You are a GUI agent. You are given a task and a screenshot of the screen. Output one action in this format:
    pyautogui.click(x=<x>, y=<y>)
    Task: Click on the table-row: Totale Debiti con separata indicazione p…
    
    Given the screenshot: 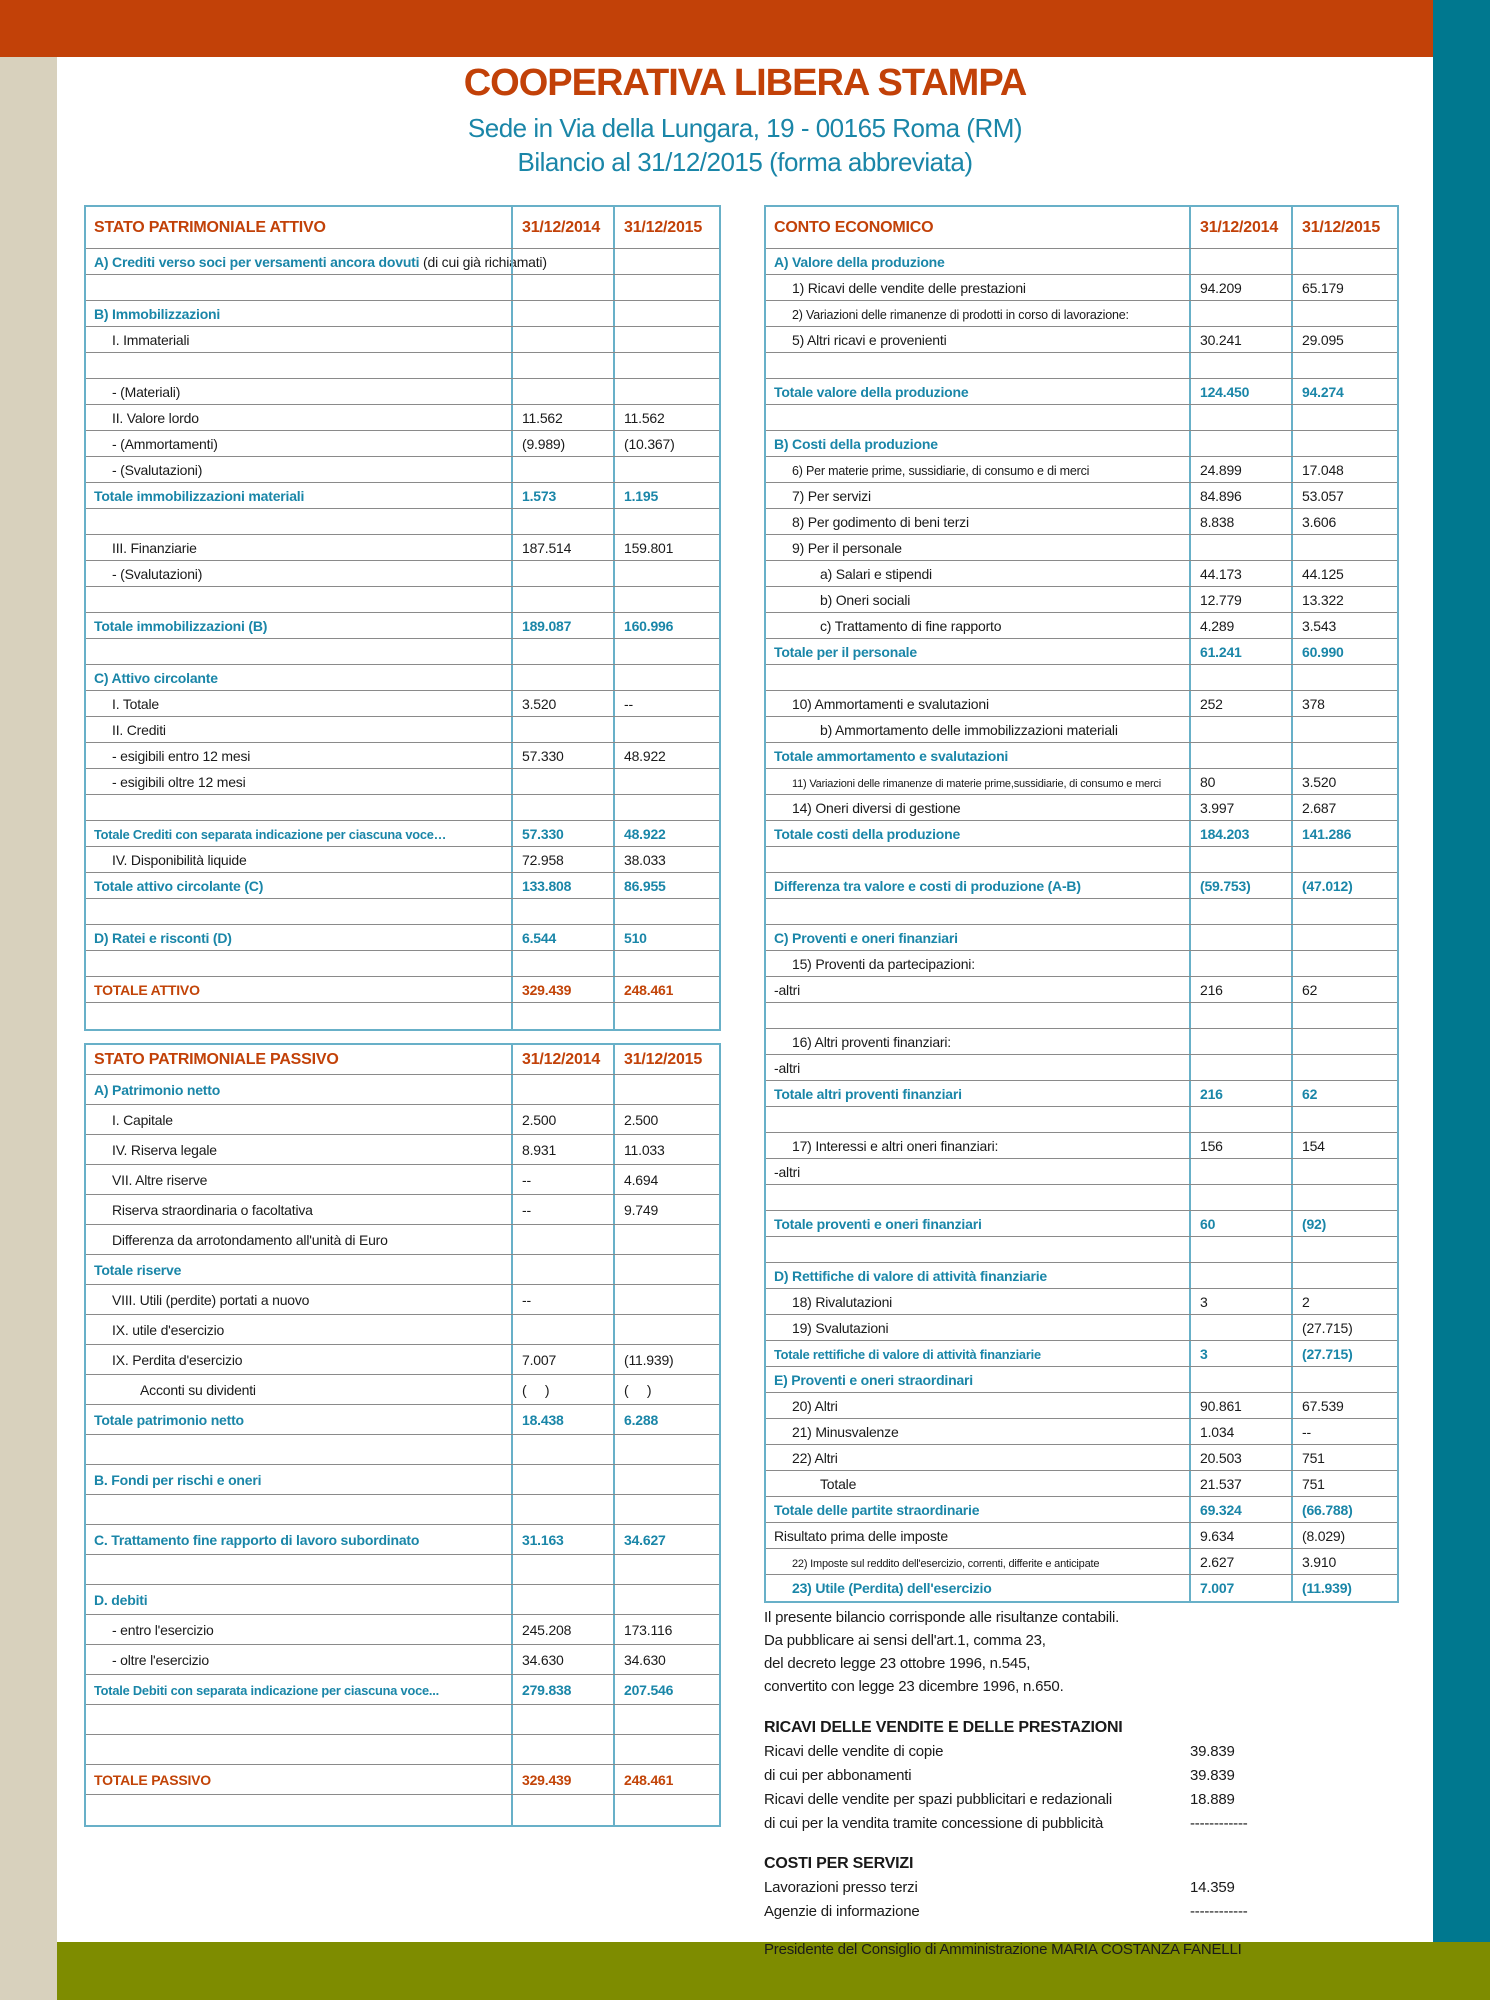 What is the action you would take?
    pyautogui.click(x=402, y=1690)
    